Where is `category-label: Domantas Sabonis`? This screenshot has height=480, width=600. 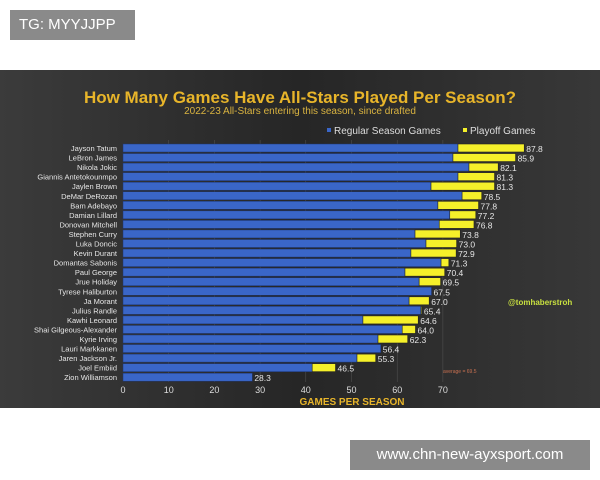
category-label: Domantas Sabonis is located at coordinates (86, 263).